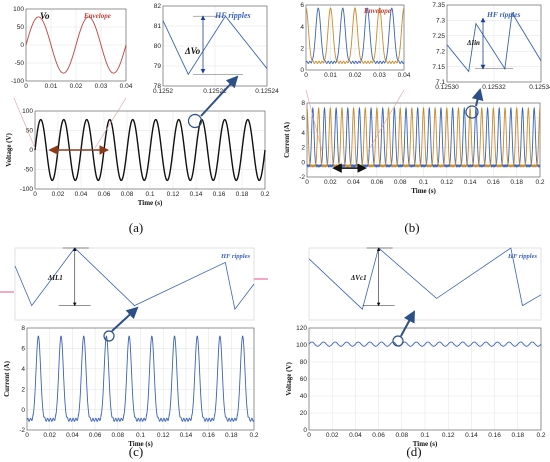 The image size is (550, 462). Describe the element at coordinates (267, 91) in the screenshot. I see `x-tick-label: 0.12524` at that location.